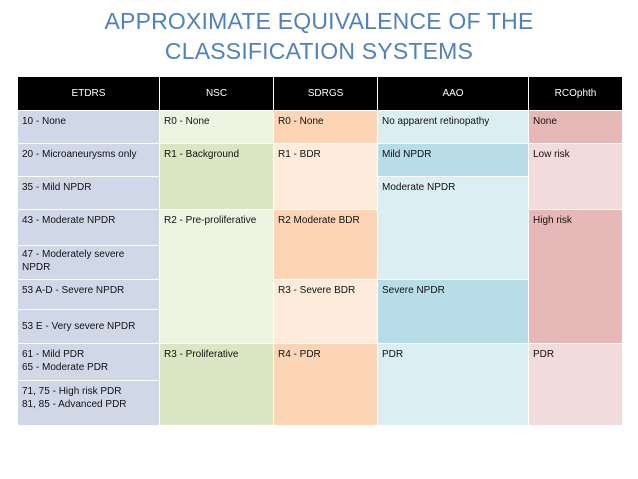 The height and width of the screenshot is (479, 638). What do you see at coordinates (216, 93) in the screenshot?
I see `header-nsc: NSC` at bounding box center [216, 93].